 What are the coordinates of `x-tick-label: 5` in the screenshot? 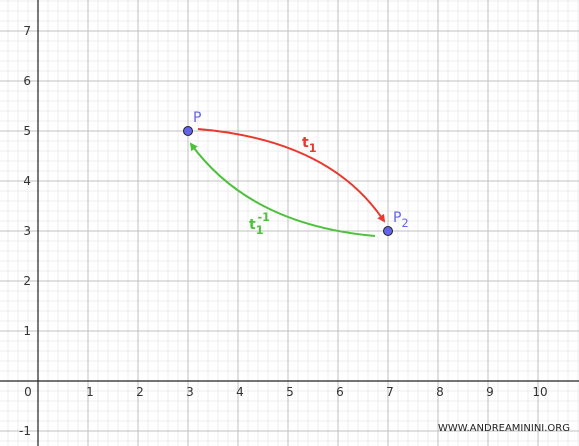 It's located at (290, 392).